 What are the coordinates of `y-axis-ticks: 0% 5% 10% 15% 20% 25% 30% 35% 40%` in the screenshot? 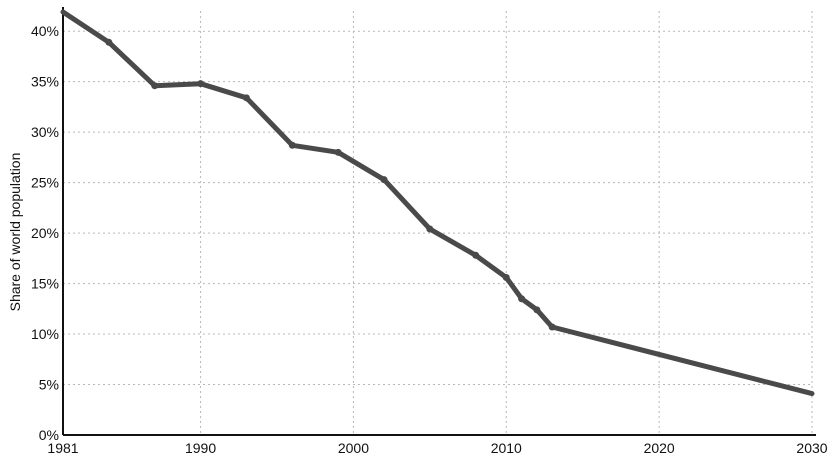 It's located at (45, 233).